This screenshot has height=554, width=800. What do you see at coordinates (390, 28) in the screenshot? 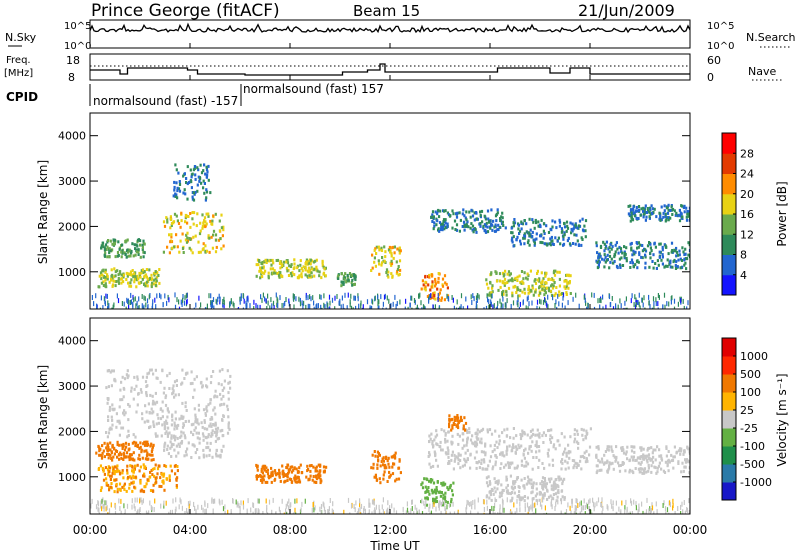
I see `nsky-trace` at bounding box center [390, 28].